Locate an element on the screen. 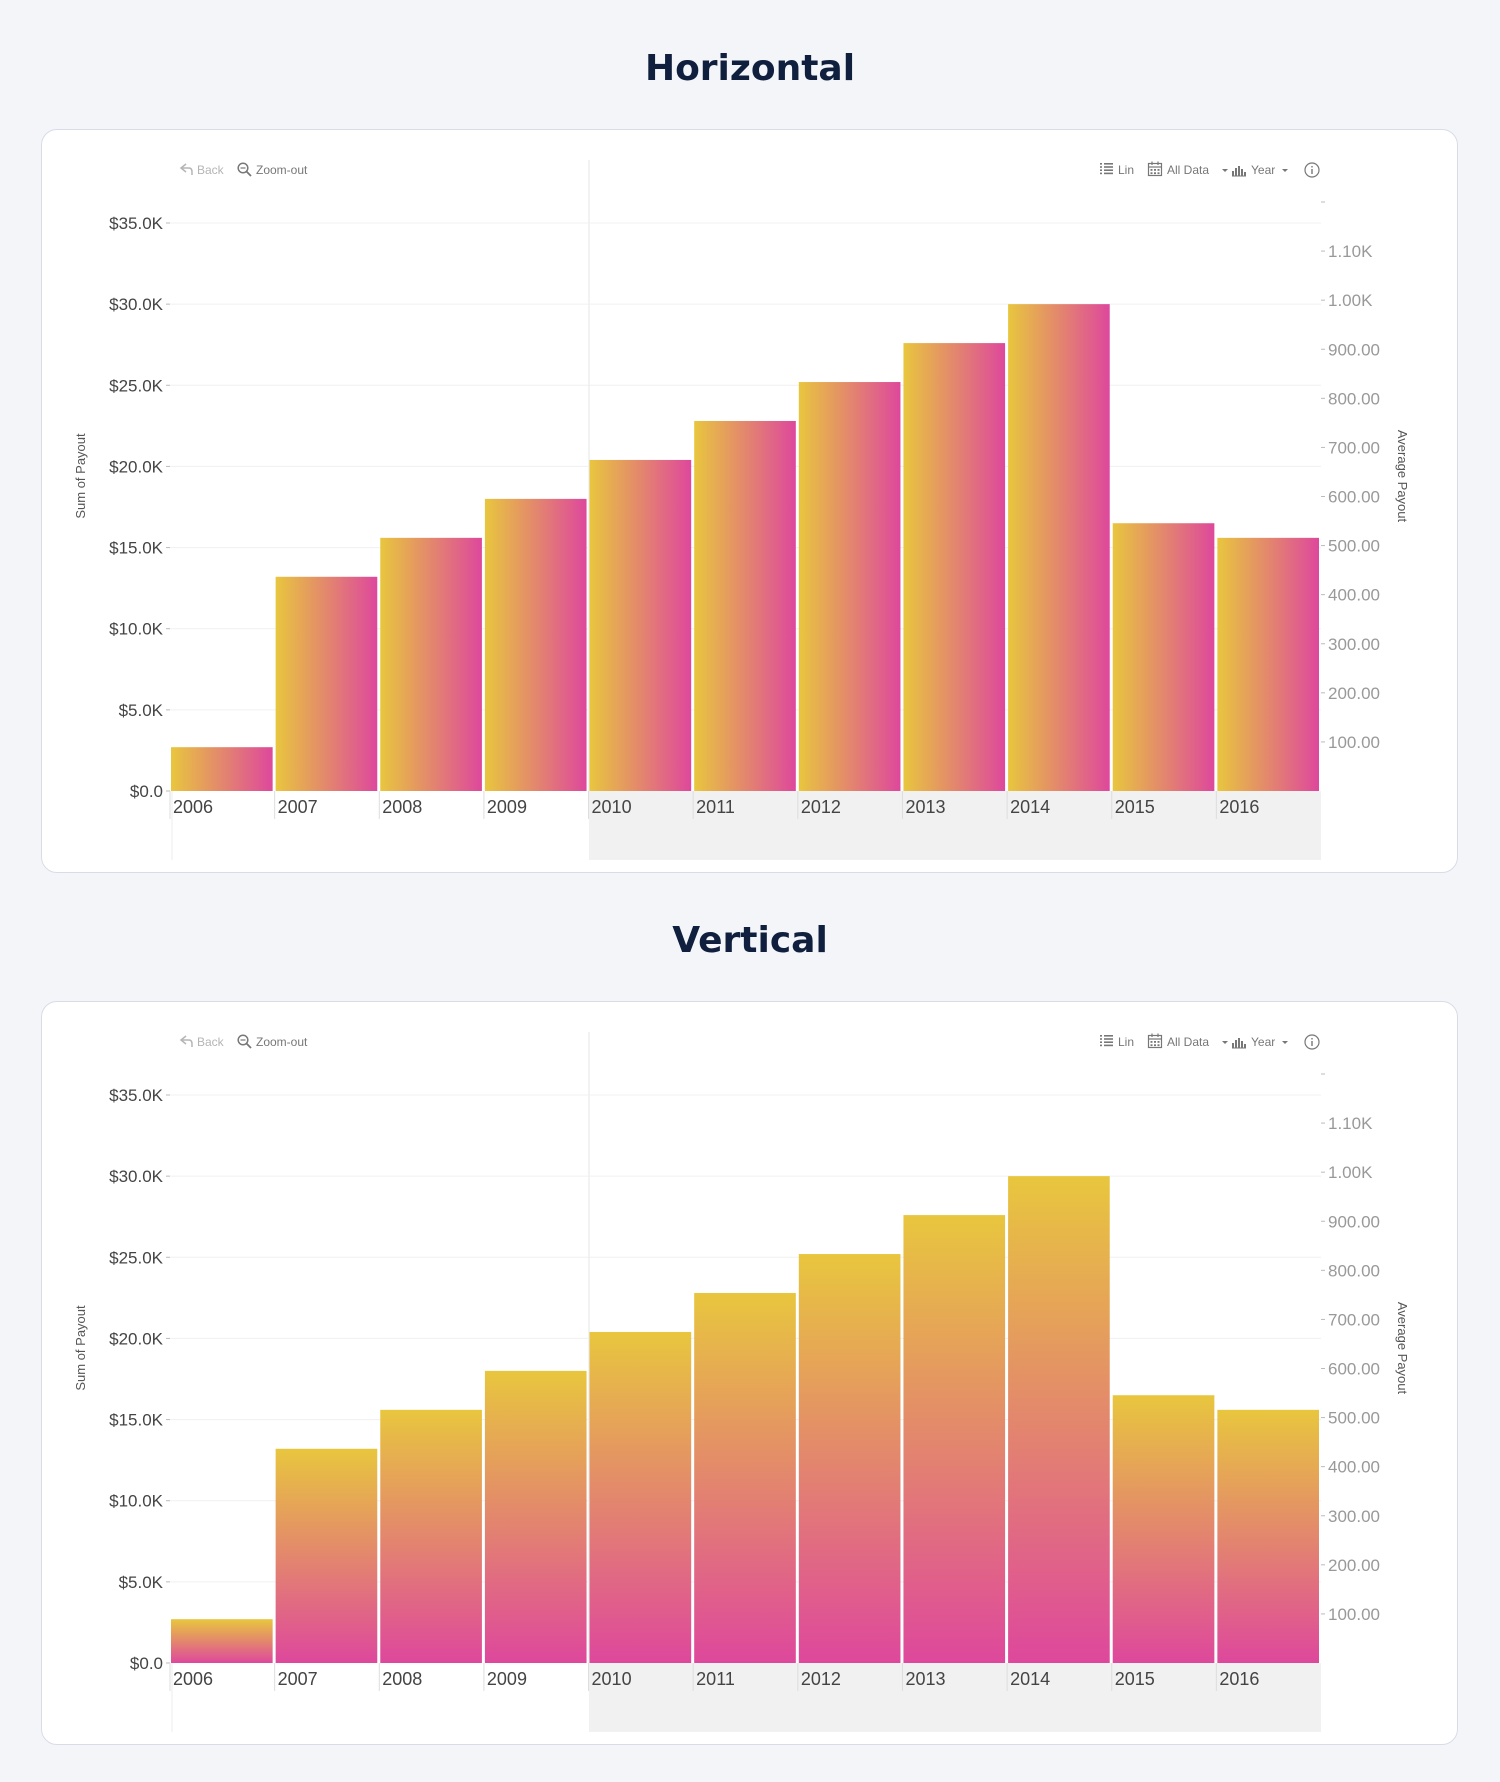 The width and height of the screenshot is (1500, 1782). y-tick-label: $25.0K is located at coordinates (136, 1257).